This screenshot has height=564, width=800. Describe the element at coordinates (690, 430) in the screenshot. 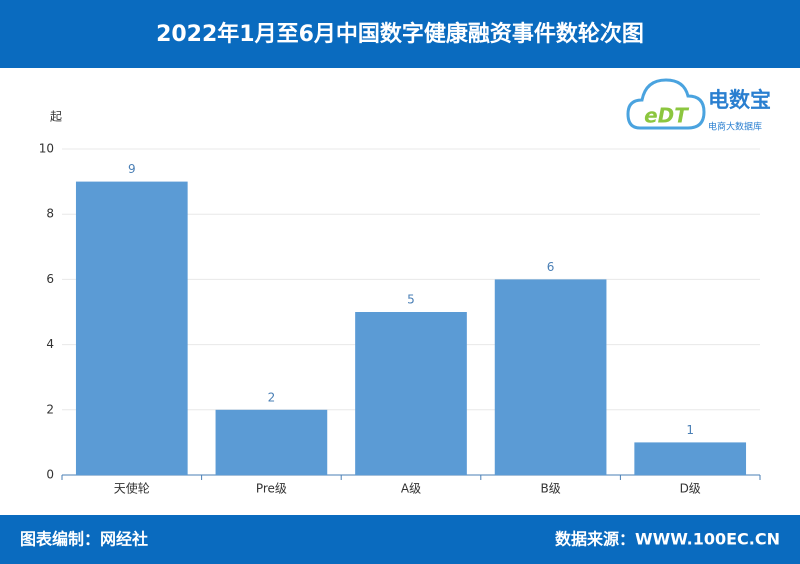

I see `value-label: 1` at that location.